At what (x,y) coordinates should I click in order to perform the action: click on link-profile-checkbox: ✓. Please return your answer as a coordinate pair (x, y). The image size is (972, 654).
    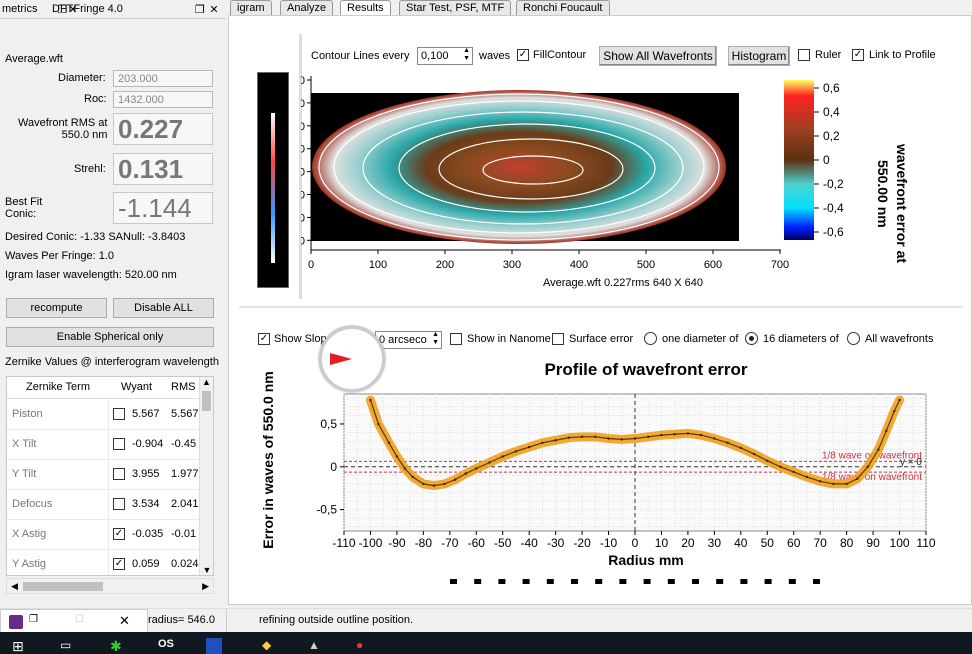
    Looking at the image, I should click on (858, 55).